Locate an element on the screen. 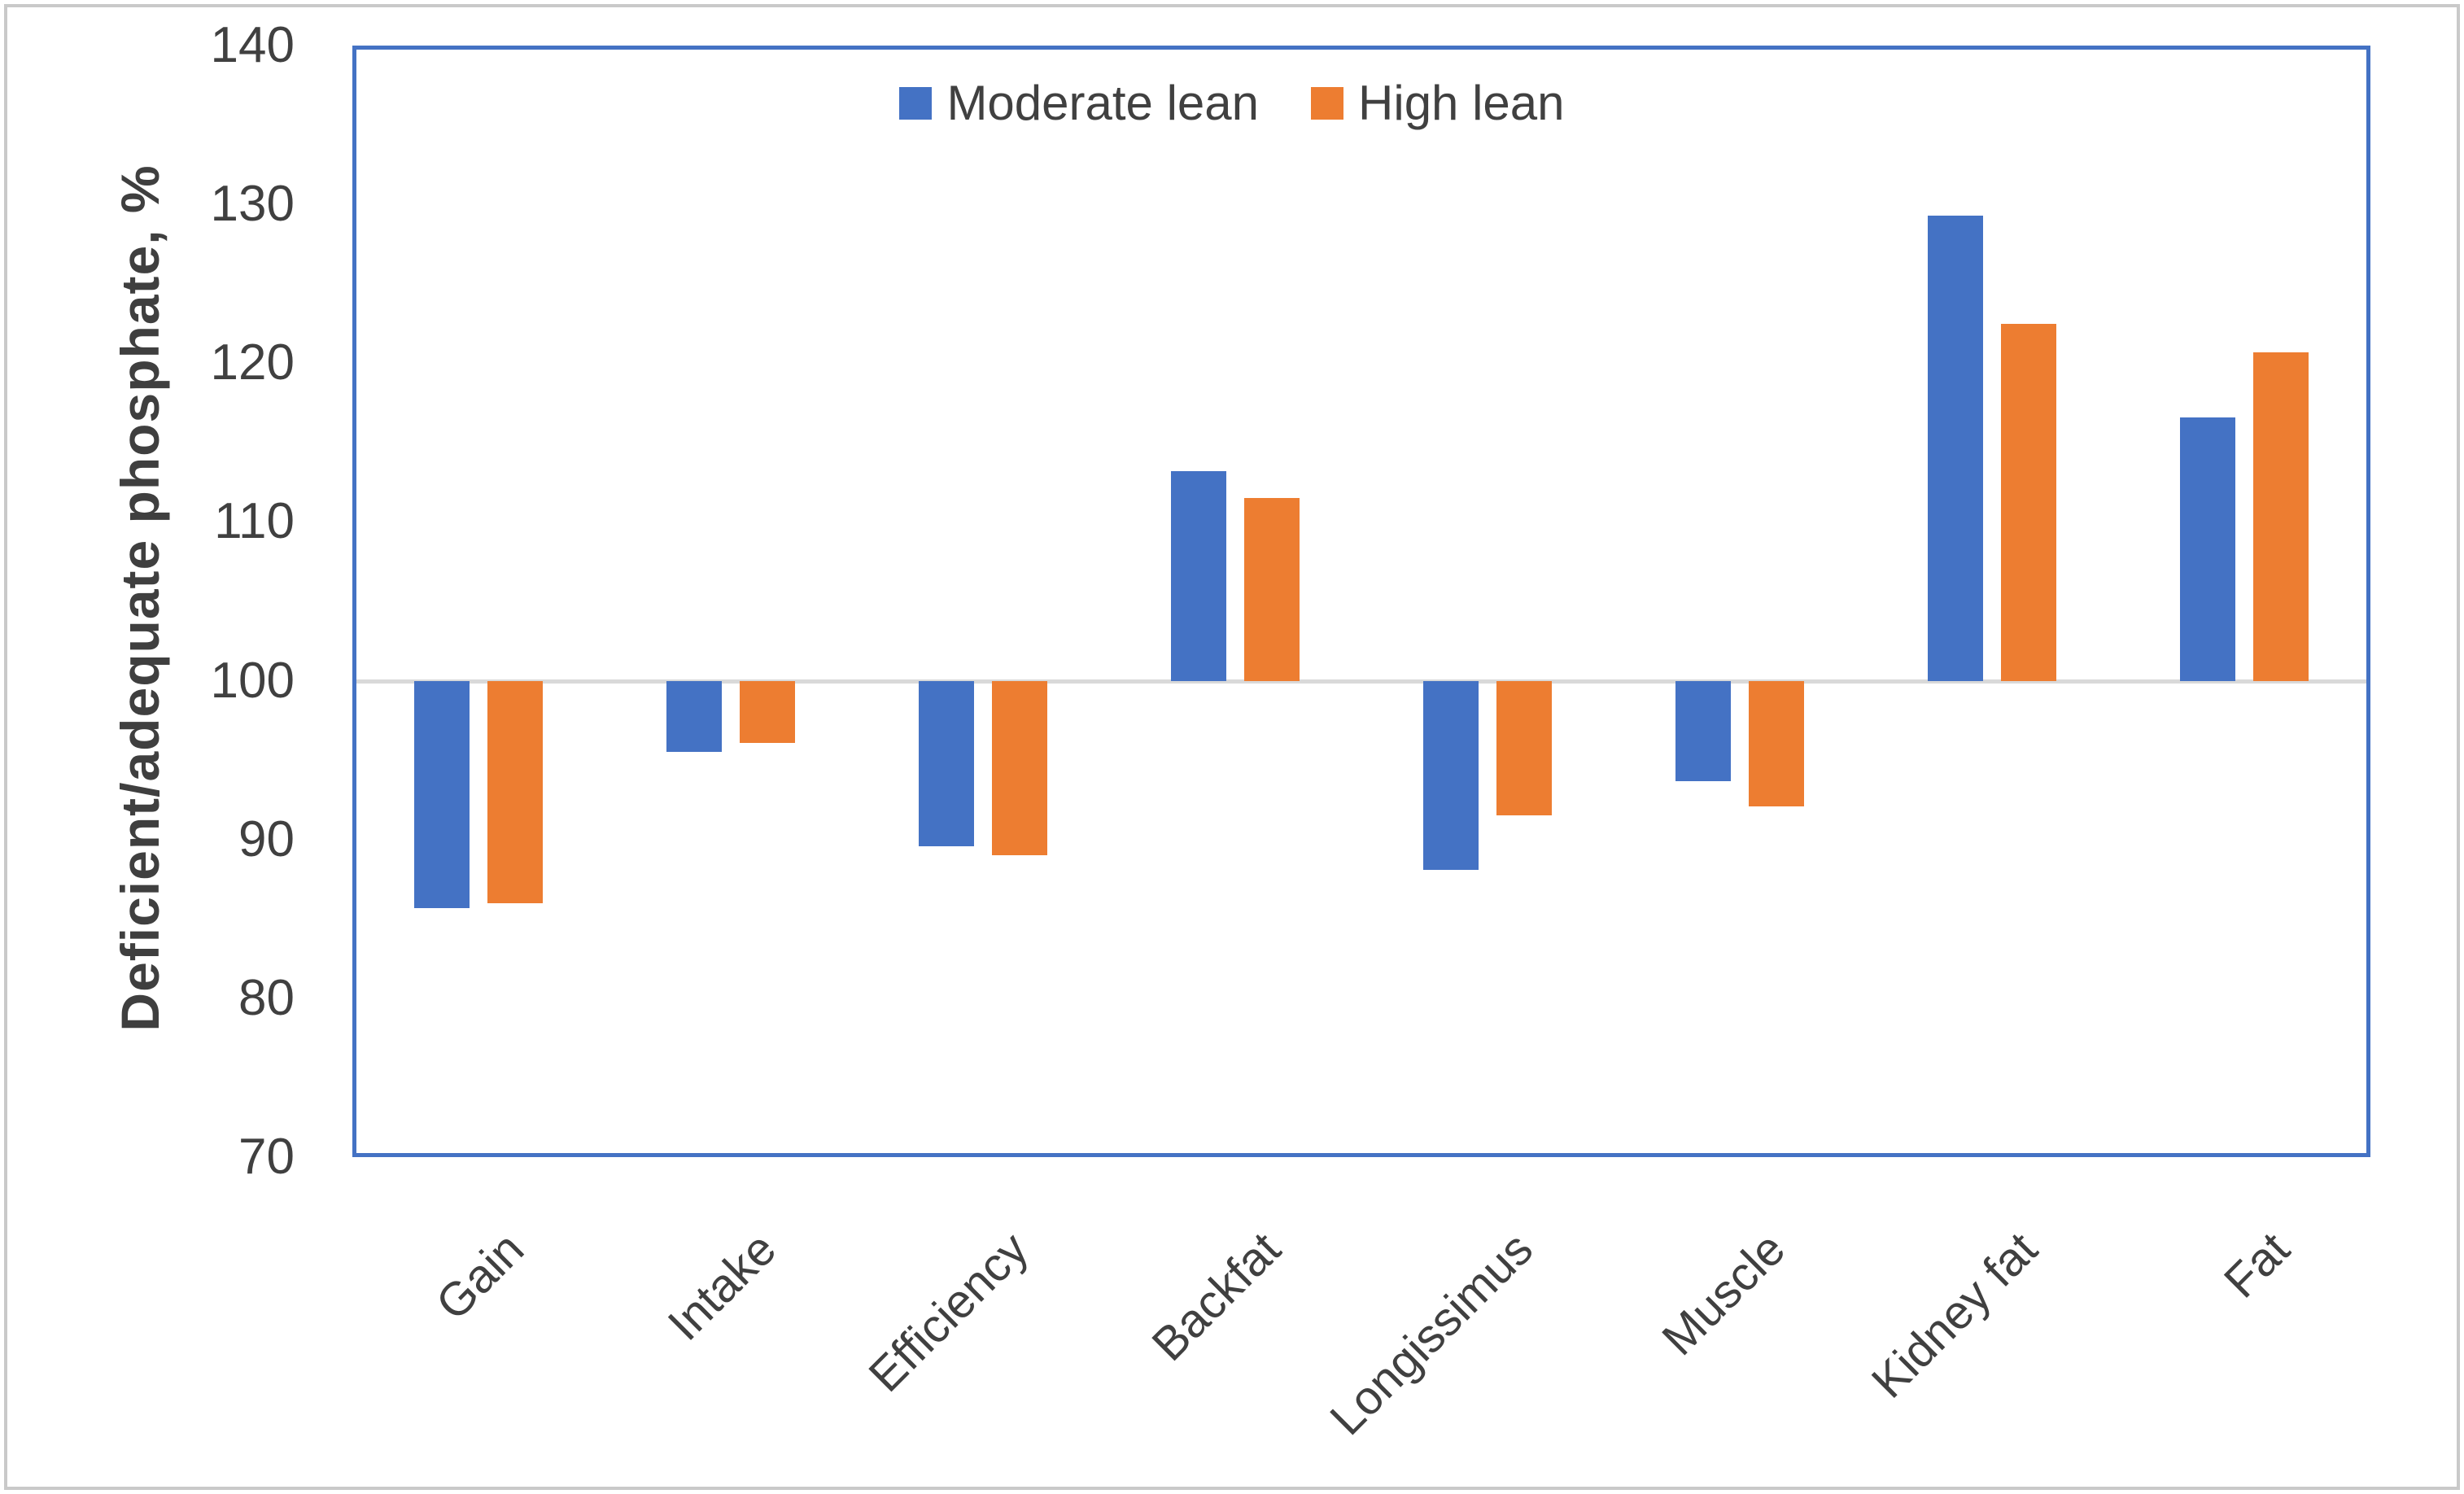 The width and height of the screenshot is (2464, 1494). legend-item-moderate-lean: Moderate lean is located at coordinates (1079, 103).